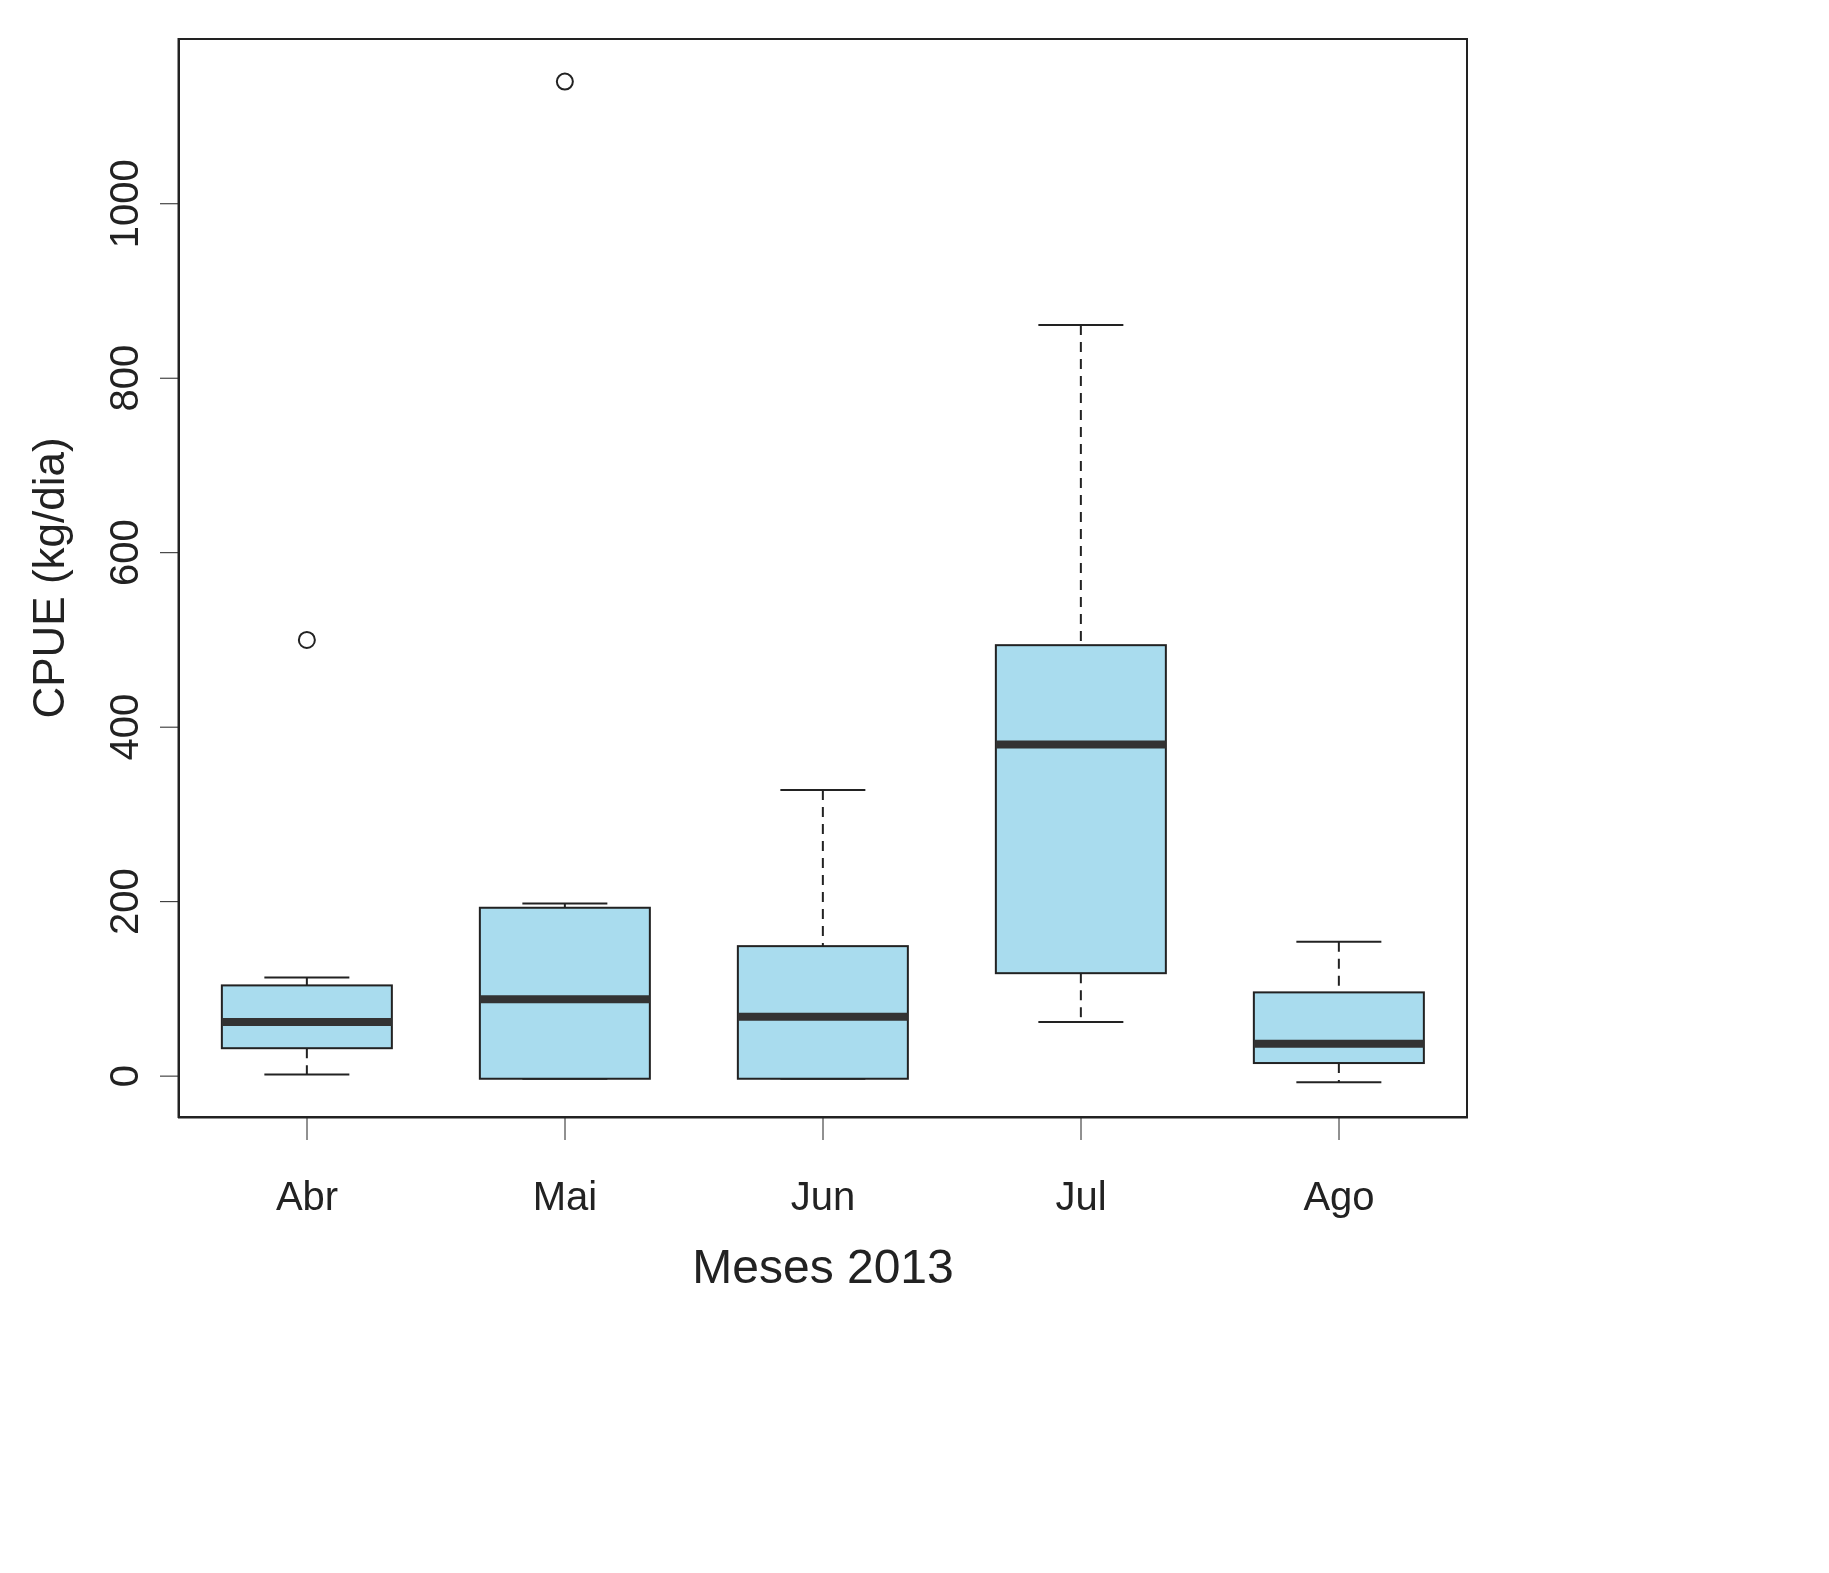 This screenshot has height=1573, width=1829. What do you see at coordinates (823, 1266) in the screenshot?
I see `x-axis-title: Meses 2013` at bounding box center [823, 1266].